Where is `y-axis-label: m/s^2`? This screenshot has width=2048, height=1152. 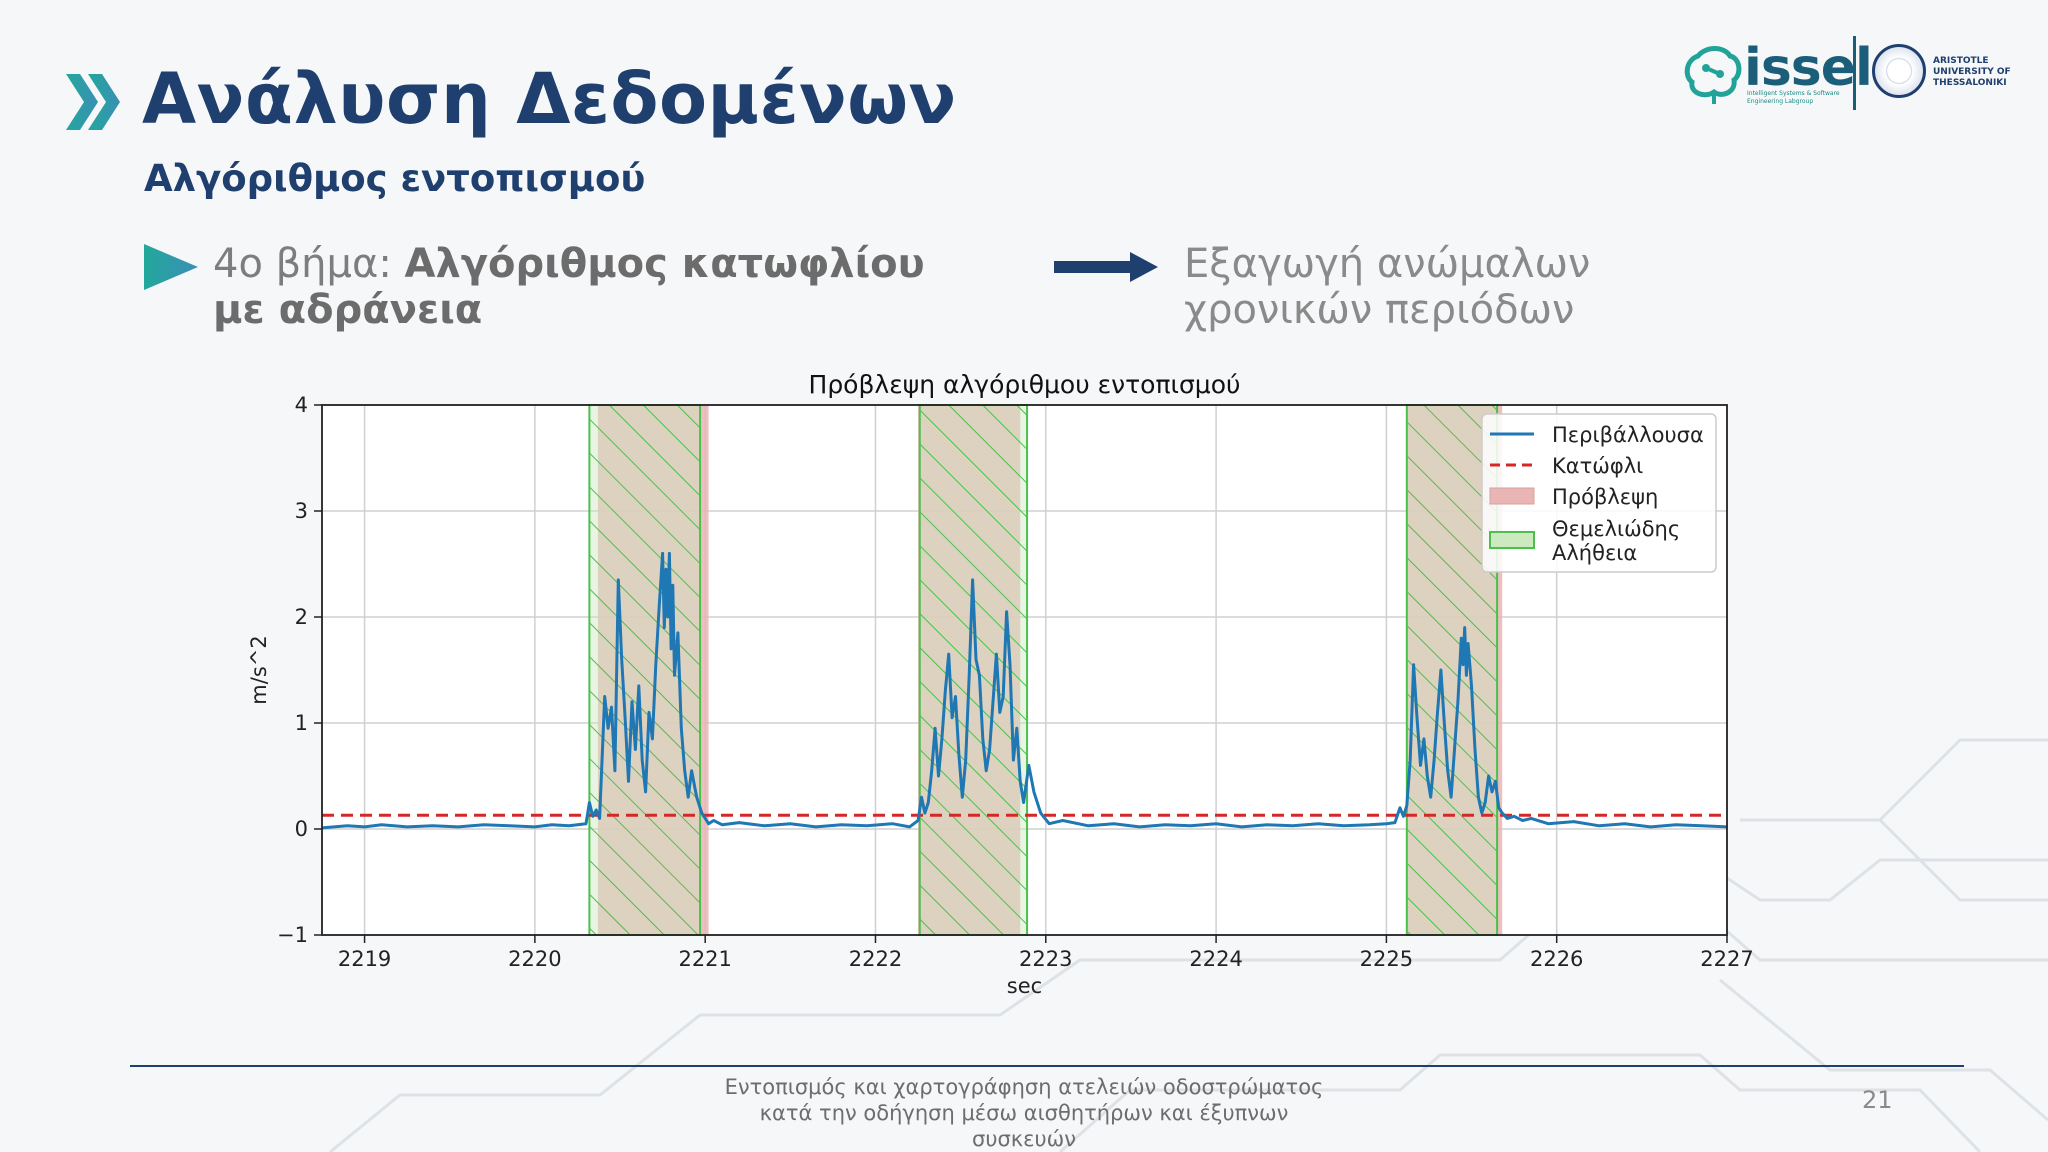
y-axis-label: m/s^2 is located at coordinates (259, 669).